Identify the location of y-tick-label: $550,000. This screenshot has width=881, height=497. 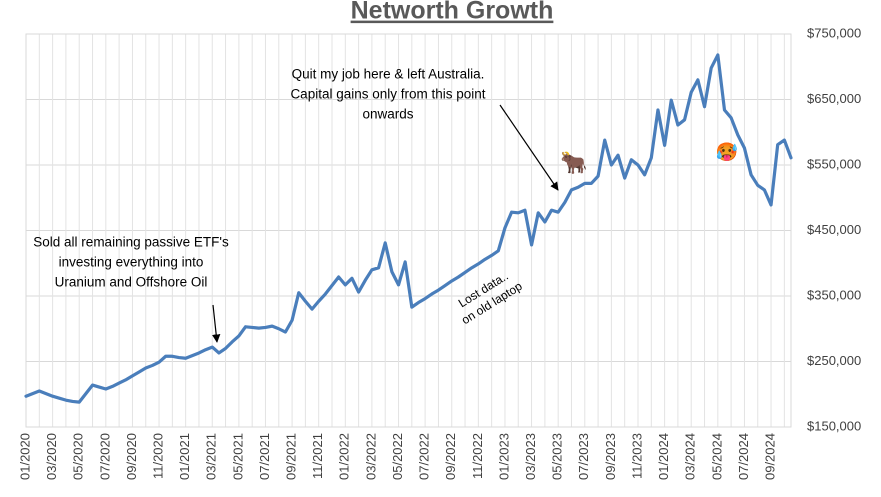
(834, 163).